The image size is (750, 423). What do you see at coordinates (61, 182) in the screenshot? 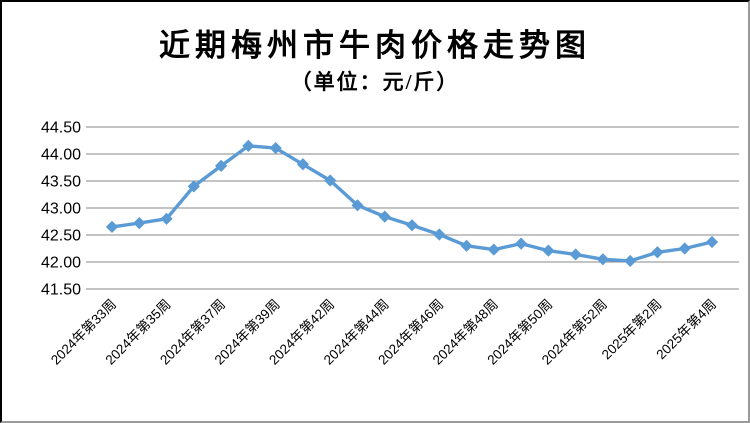
I see `y-axis-tick-label: 43.50` at bounding box center [61, 182].